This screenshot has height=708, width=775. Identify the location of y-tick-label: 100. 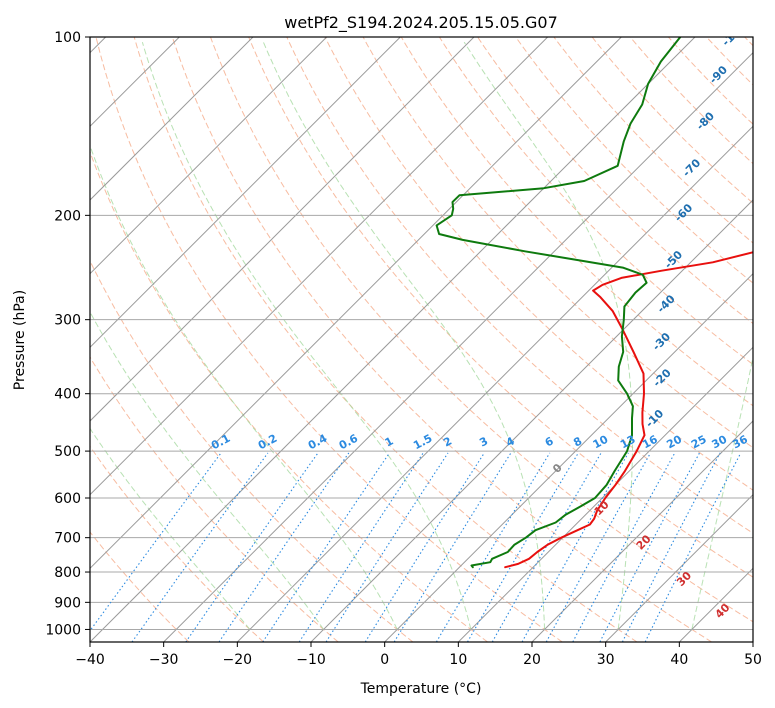
(67, 38).